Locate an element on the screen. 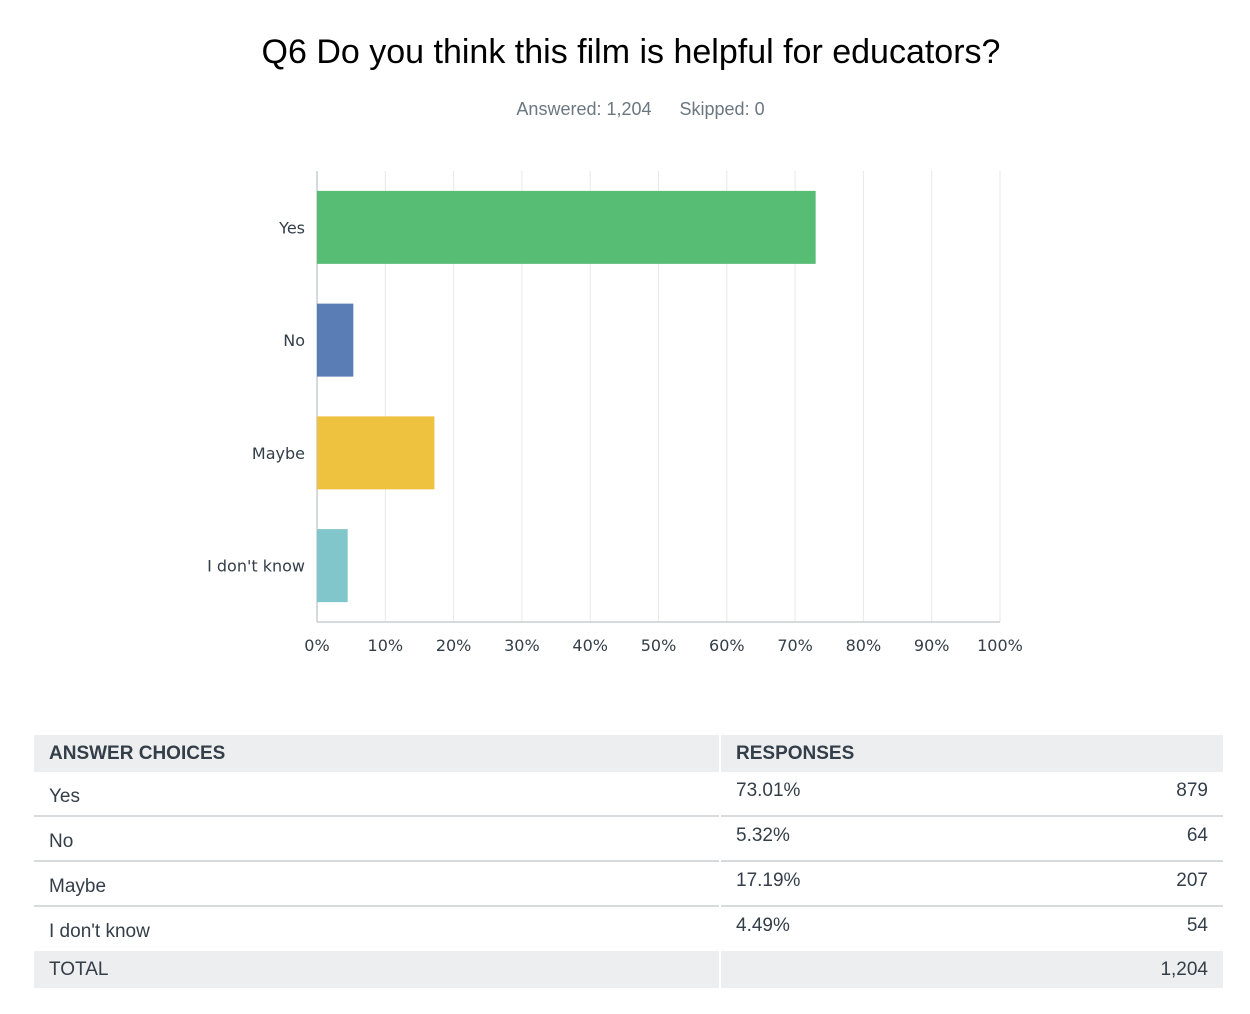 Image resolution: width=1250 pixels, height=1014 pixels. x-tick-label: 70% is located at coordinates (795, 645).